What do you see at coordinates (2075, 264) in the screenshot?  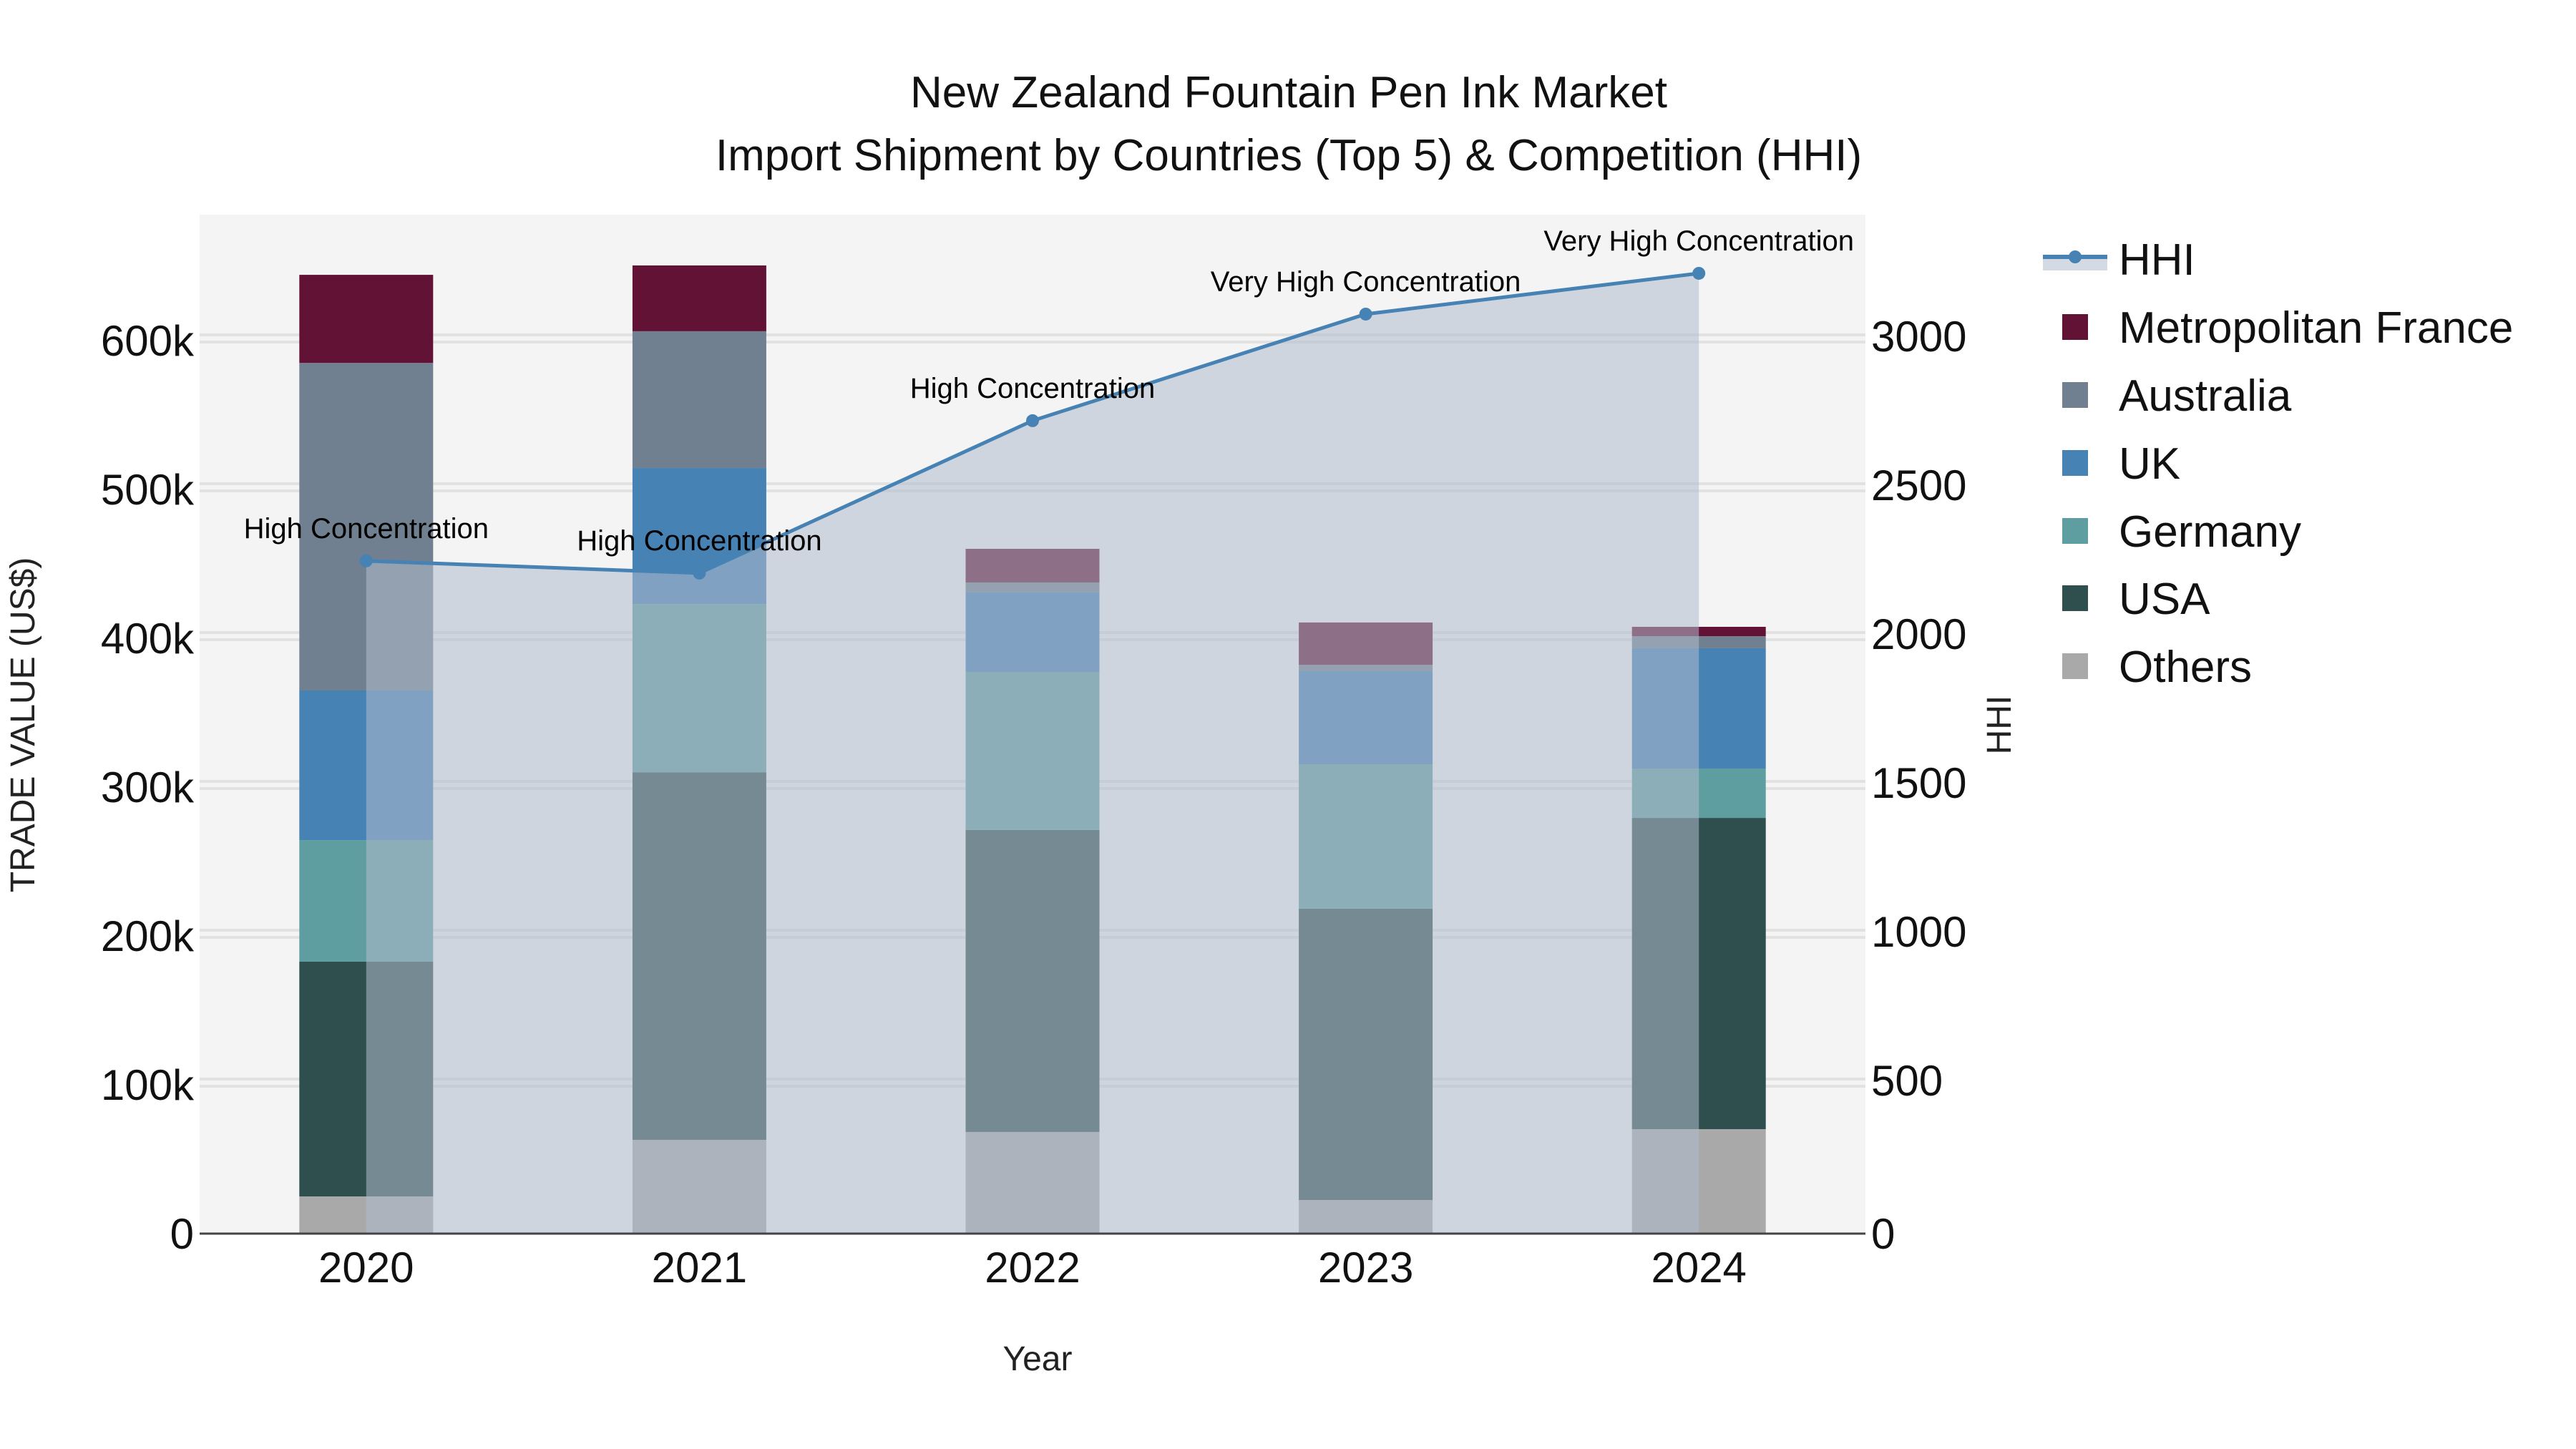 I see `legend-fill-swatch` at bounding box center [2075, 264].